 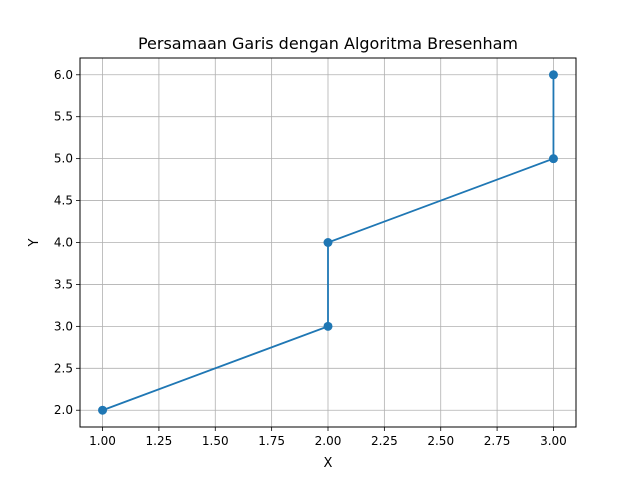 I want to click on x-tick-label: 1.50, so click(x=215, y=441).